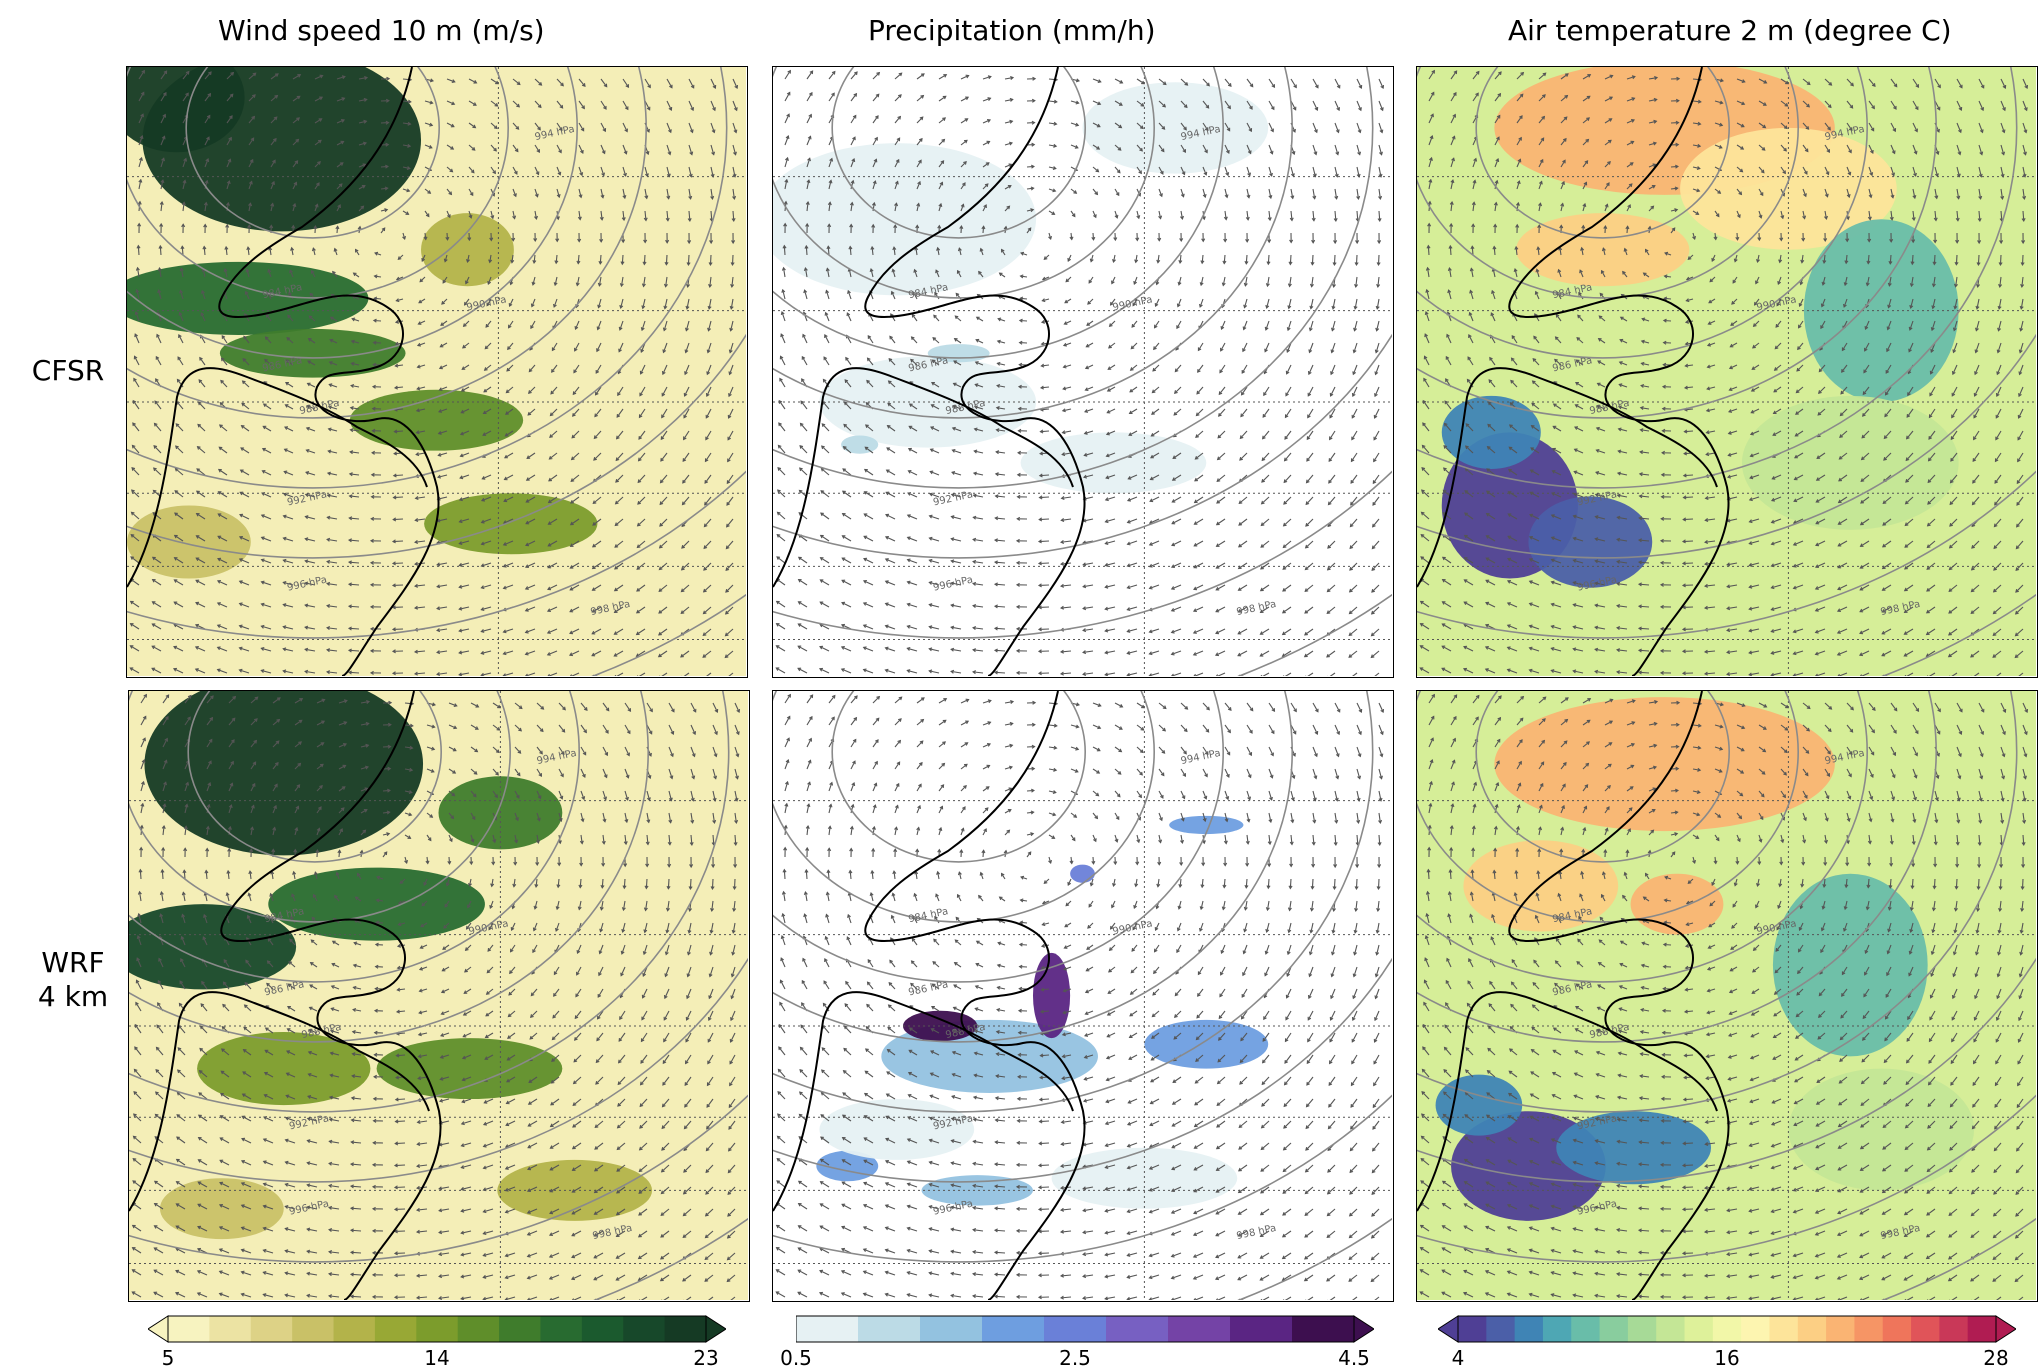 The image size is (2042, 1372). Describe the element at coordinates (73, 962) in the screenshot. I see `row-label-wrf-line1: WRF` at that location.